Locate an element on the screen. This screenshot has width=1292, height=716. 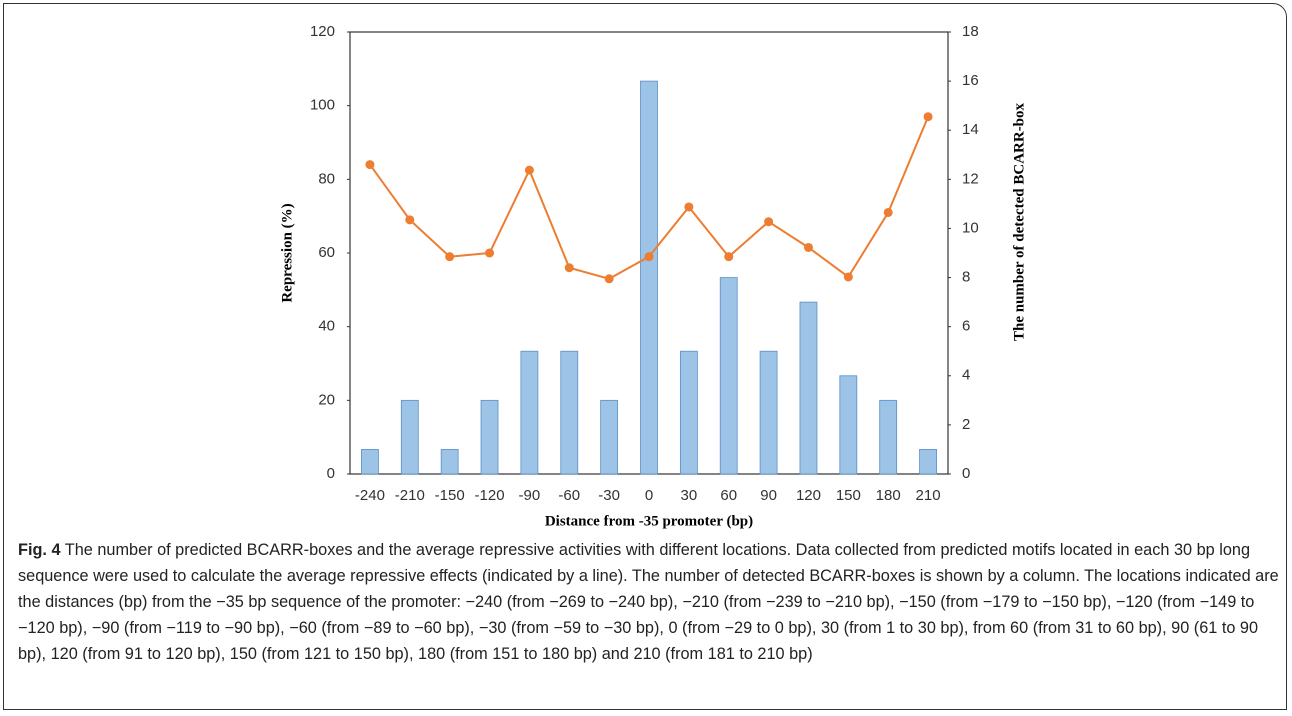
x-tick-label: -210 is located at coordinates (410, 495).